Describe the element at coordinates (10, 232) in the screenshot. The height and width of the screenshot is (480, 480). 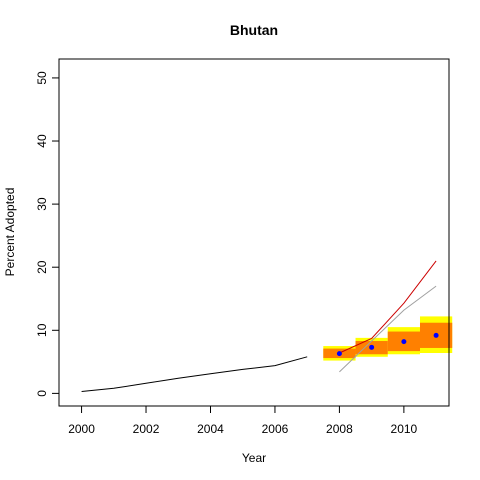
I see `y-axis-label: Percent Adopted` at that location.